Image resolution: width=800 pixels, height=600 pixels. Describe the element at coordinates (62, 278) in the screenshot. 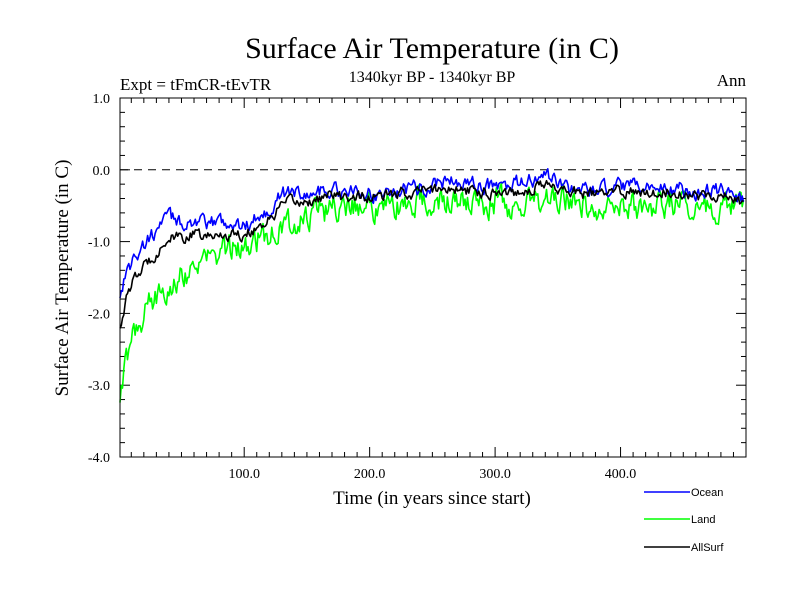

I see `y-axis-label: Surface Air Temperature (in C)` at that location.